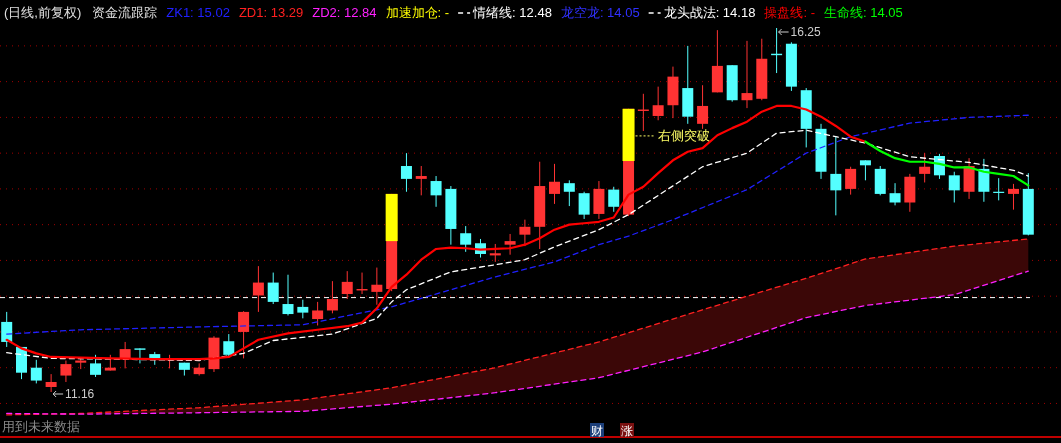  What do you see at coordinates (344, 12) in the screenshot?
I see `text: ZD2: 12.84` at bounding box center [344, 12].